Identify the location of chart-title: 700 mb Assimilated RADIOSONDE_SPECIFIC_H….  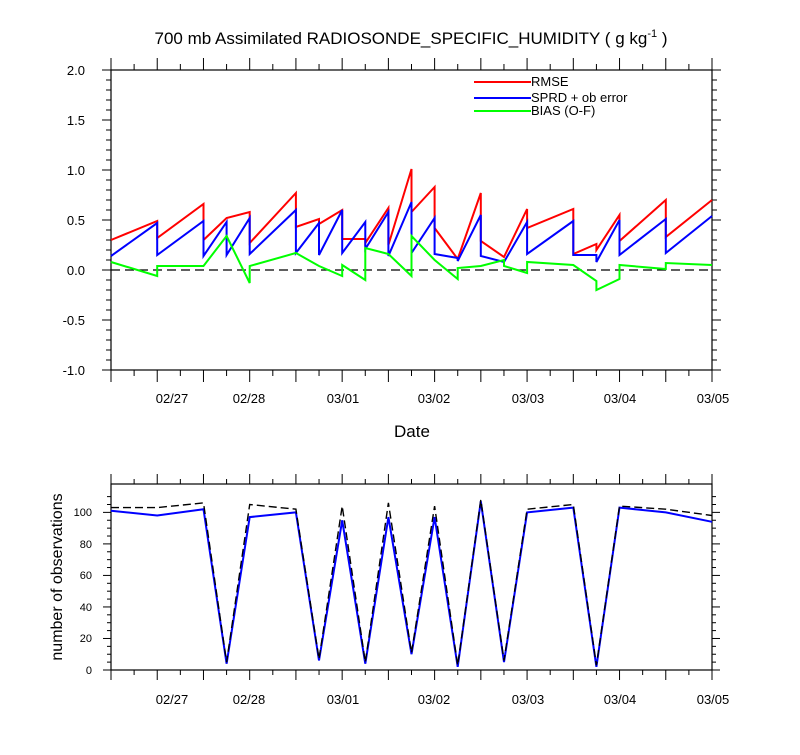
(411, 38).